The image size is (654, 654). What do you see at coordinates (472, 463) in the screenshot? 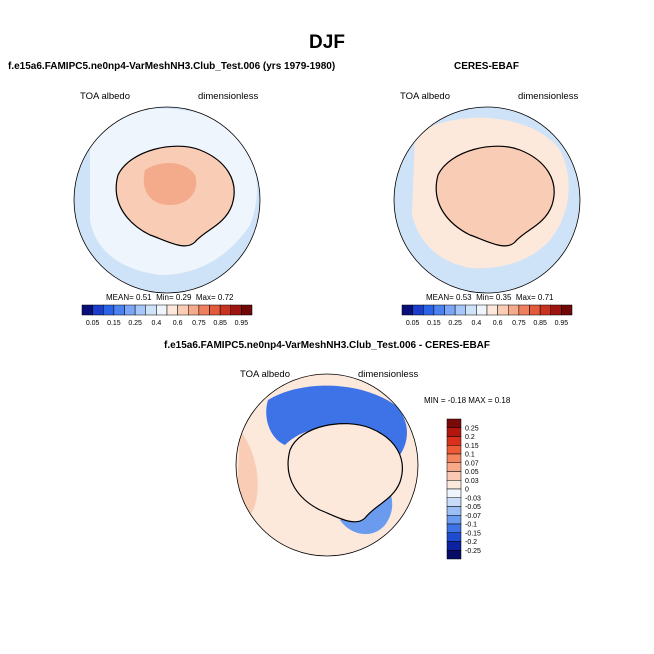
I see `colorbar-tick-label: 0.07` at bounding box center [472, 463].